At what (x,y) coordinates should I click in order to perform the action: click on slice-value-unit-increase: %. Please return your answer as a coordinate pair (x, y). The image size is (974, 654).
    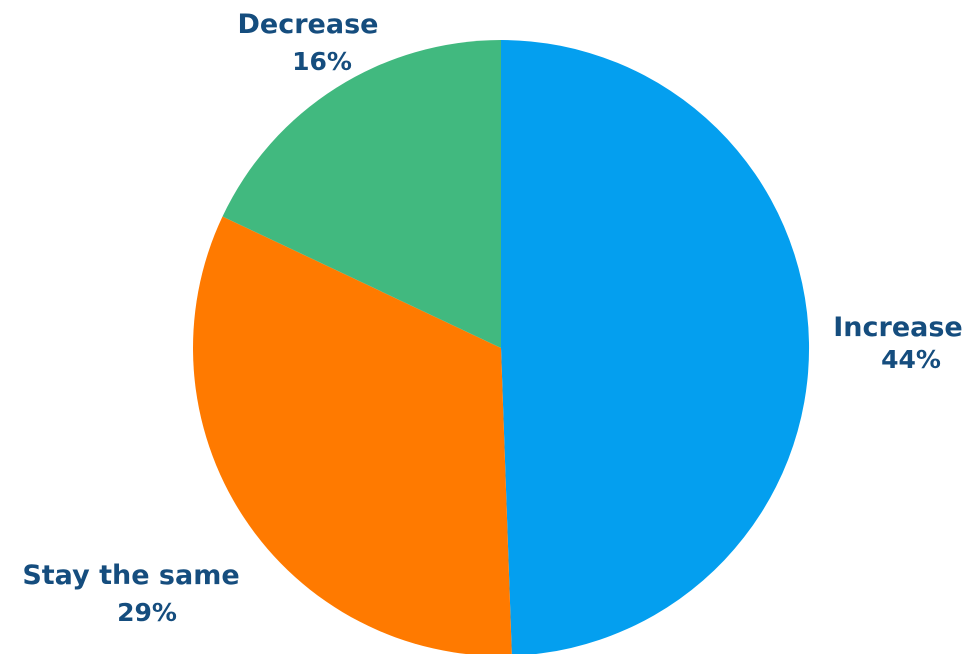
    Looking at the image, I should click on (928, 359).